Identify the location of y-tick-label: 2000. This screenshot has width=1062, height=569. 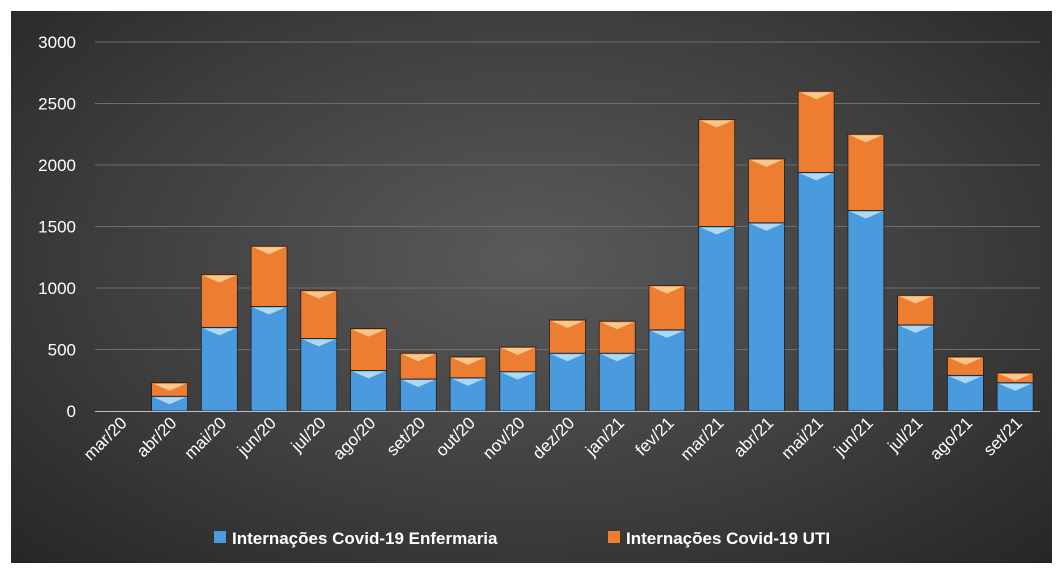
(57, 165).